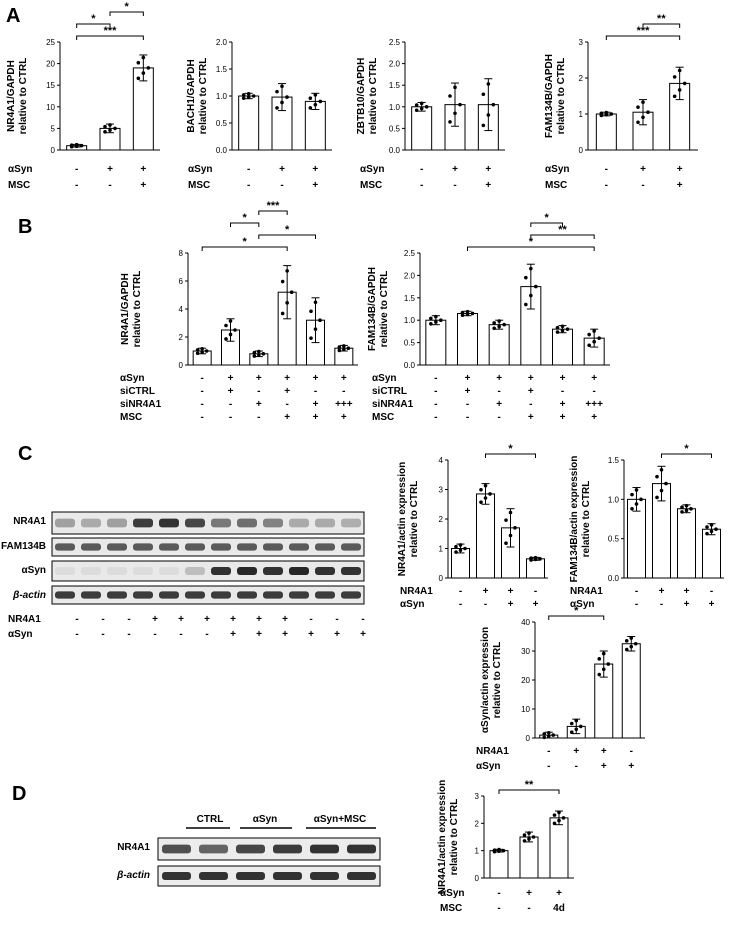  Describe the element at coordinates (340, 819) in the screenshot. I see `blot-d-group-asyn-msc: αSyn+MSC` at that location.